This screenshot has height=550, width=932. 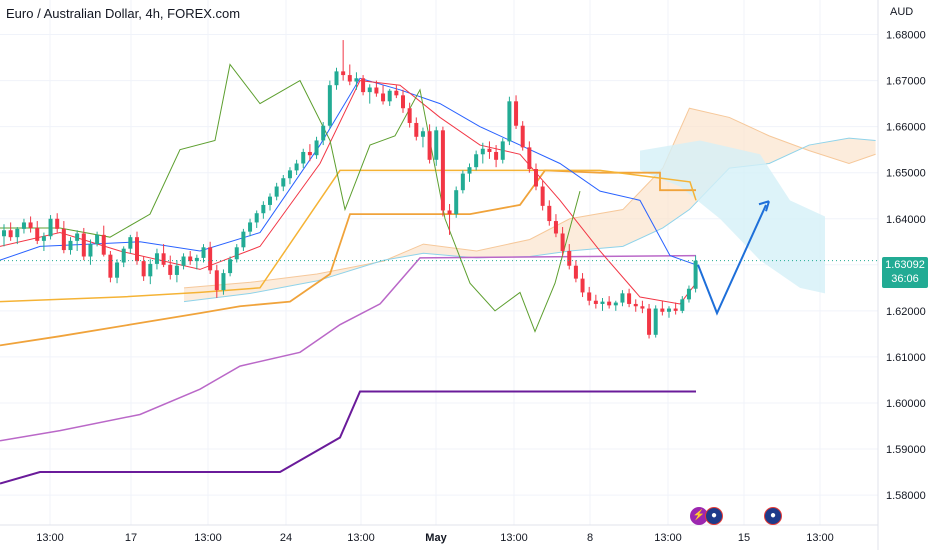 What do you see at coordinates (348, 437) in the screenshot?
I see `slow-average-line` at bounding box center [348, 437].